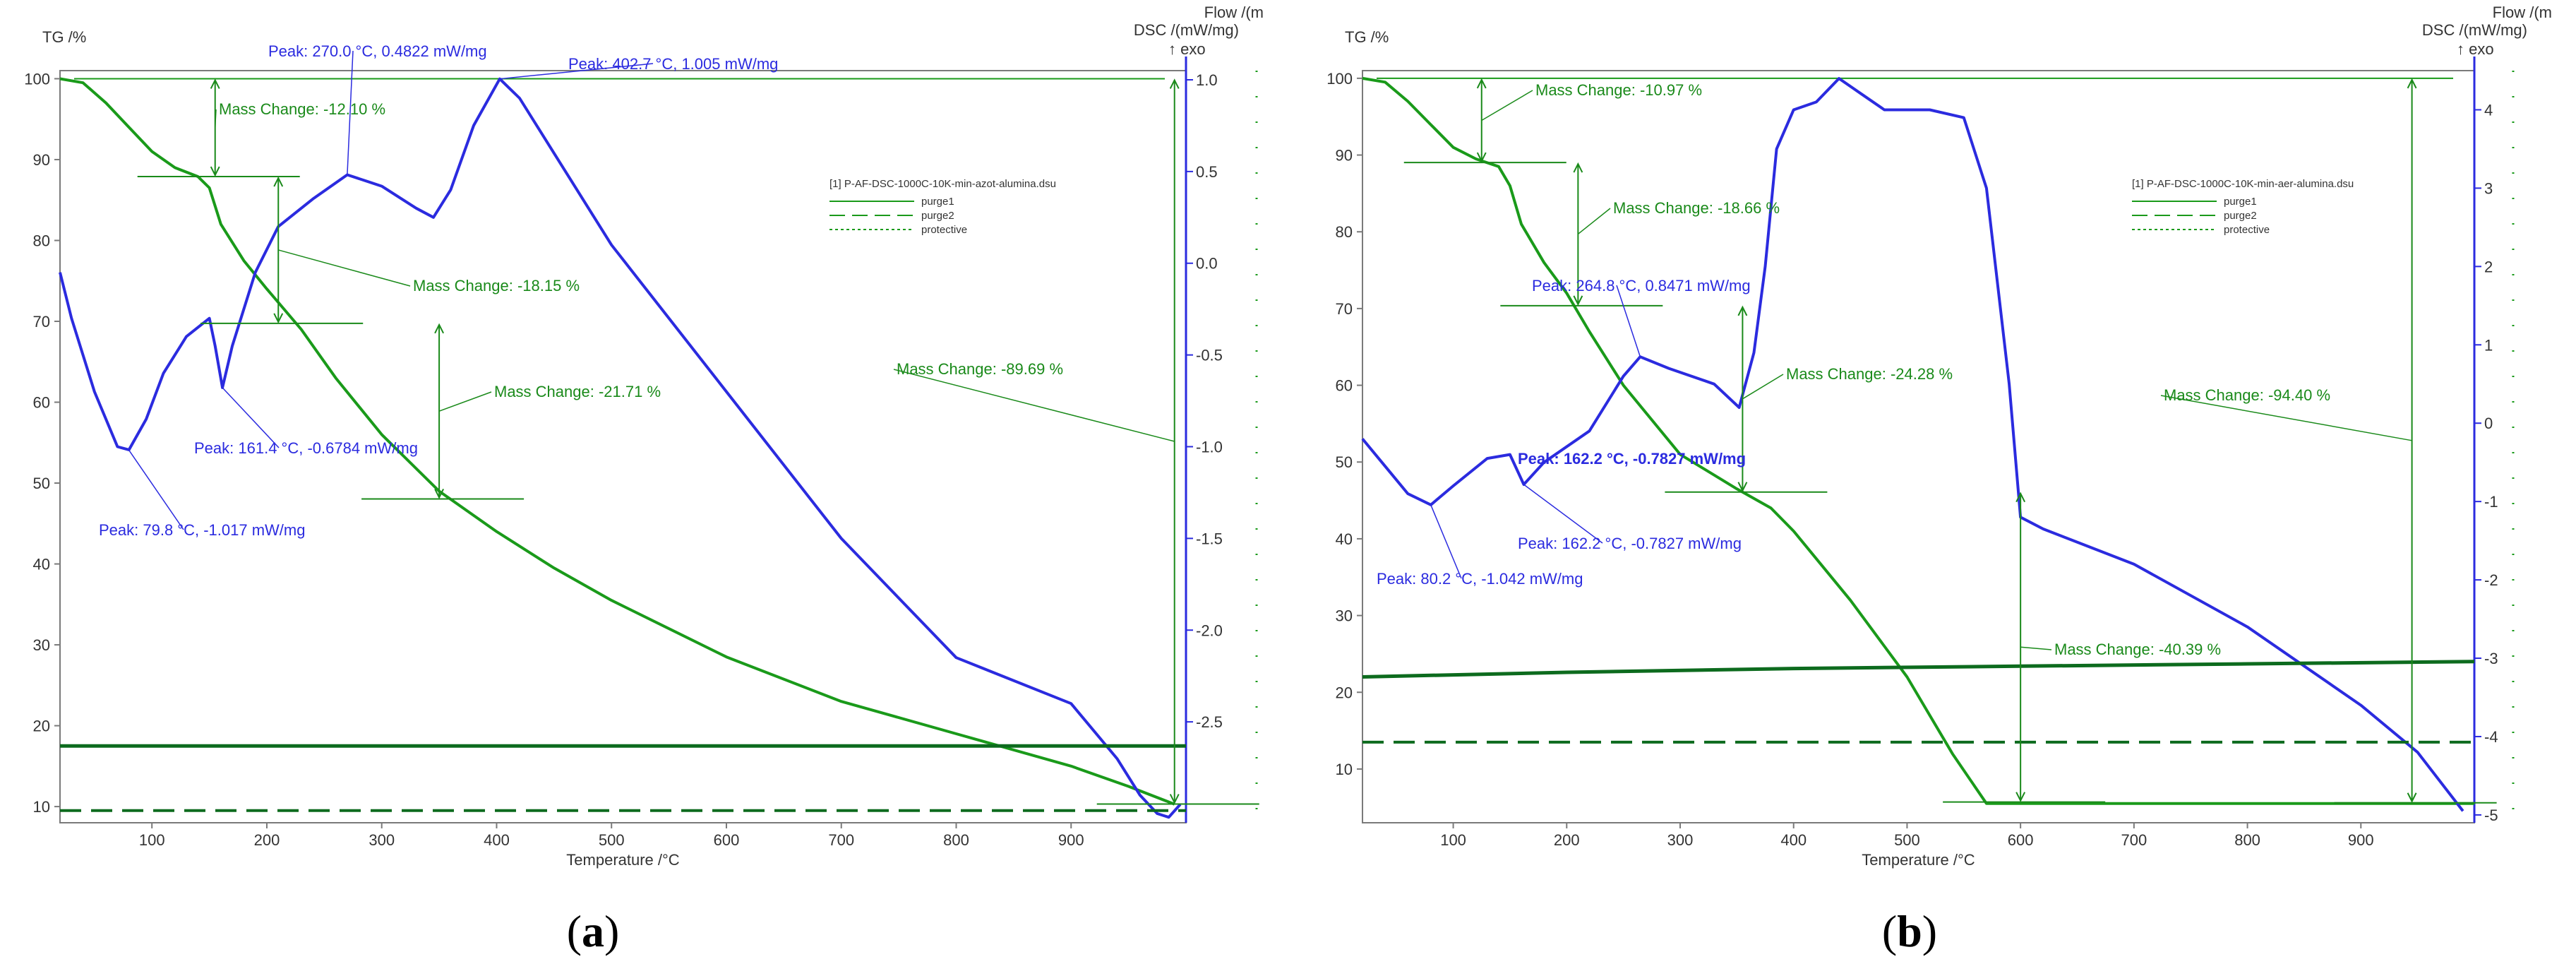  What do you see at coordinates (1641, 285) in the screenshot?
I see `peak-label: Peak: 264.8 °C, 0.8471 mW/mg` at bounding box center [1641, 285].